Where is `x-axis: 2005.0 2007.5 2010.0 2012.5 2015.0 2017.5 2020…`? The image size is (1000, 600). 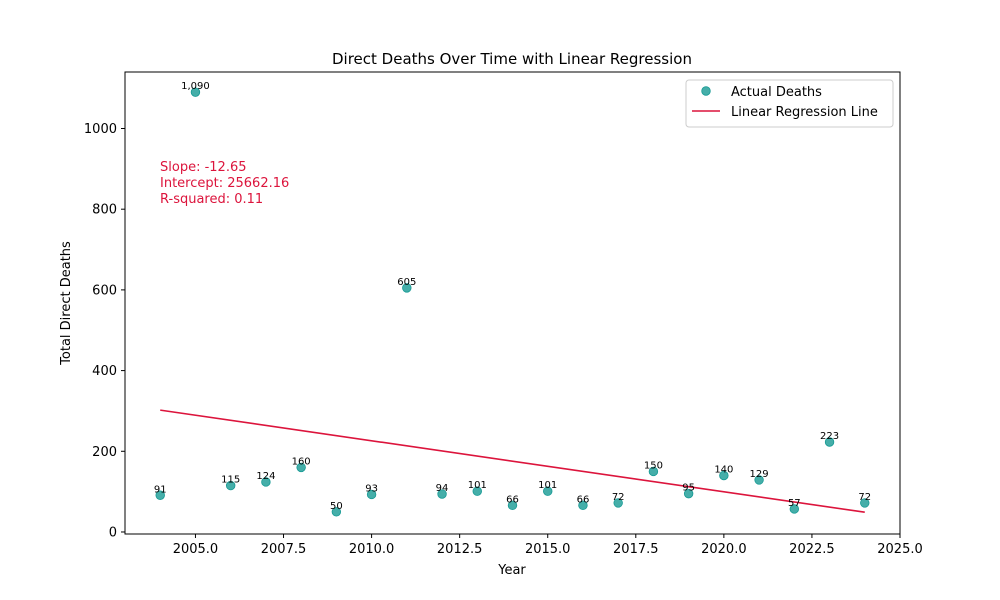
x-axis: 2005.0 2007.5 2010.0 2012.5 2015.0 2017.5 2020… is located at coordinates (548, 545).